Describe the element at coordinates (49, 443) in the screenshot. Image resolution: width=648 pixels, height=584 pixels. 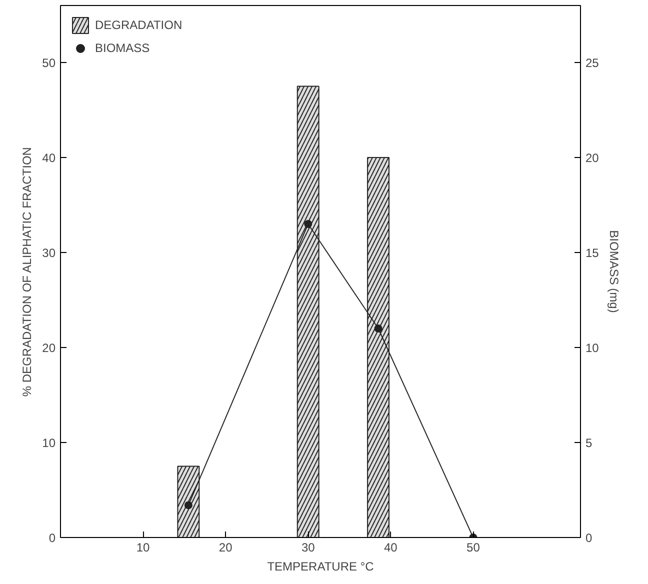
I see `y-tick-label: 10` at that location.